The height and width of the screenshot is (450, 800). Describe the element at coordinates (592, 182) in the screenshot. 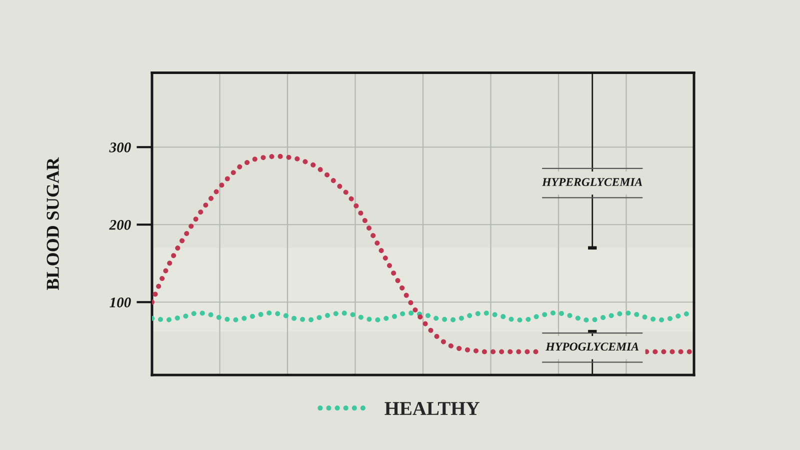

I see `band-label: HYPERGLYCEMIA` at that location.